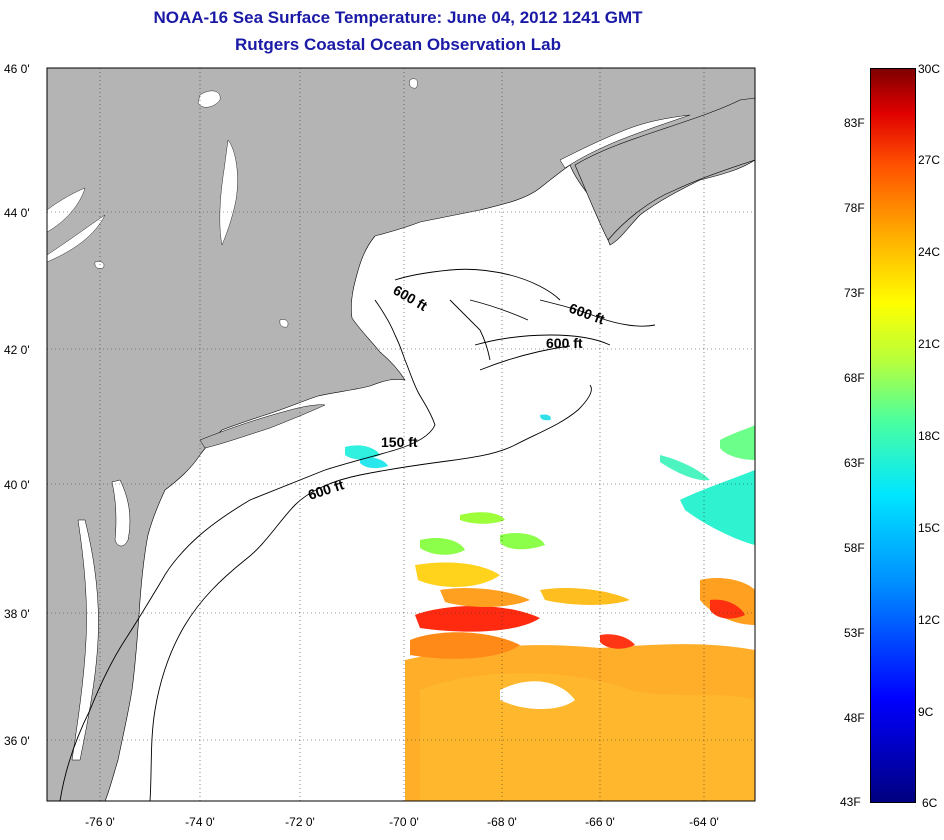  What do you see at coordinates (17, 213) in the screenshot?
I see `lat-label: 44 0'` at bounding box center [17, 213].